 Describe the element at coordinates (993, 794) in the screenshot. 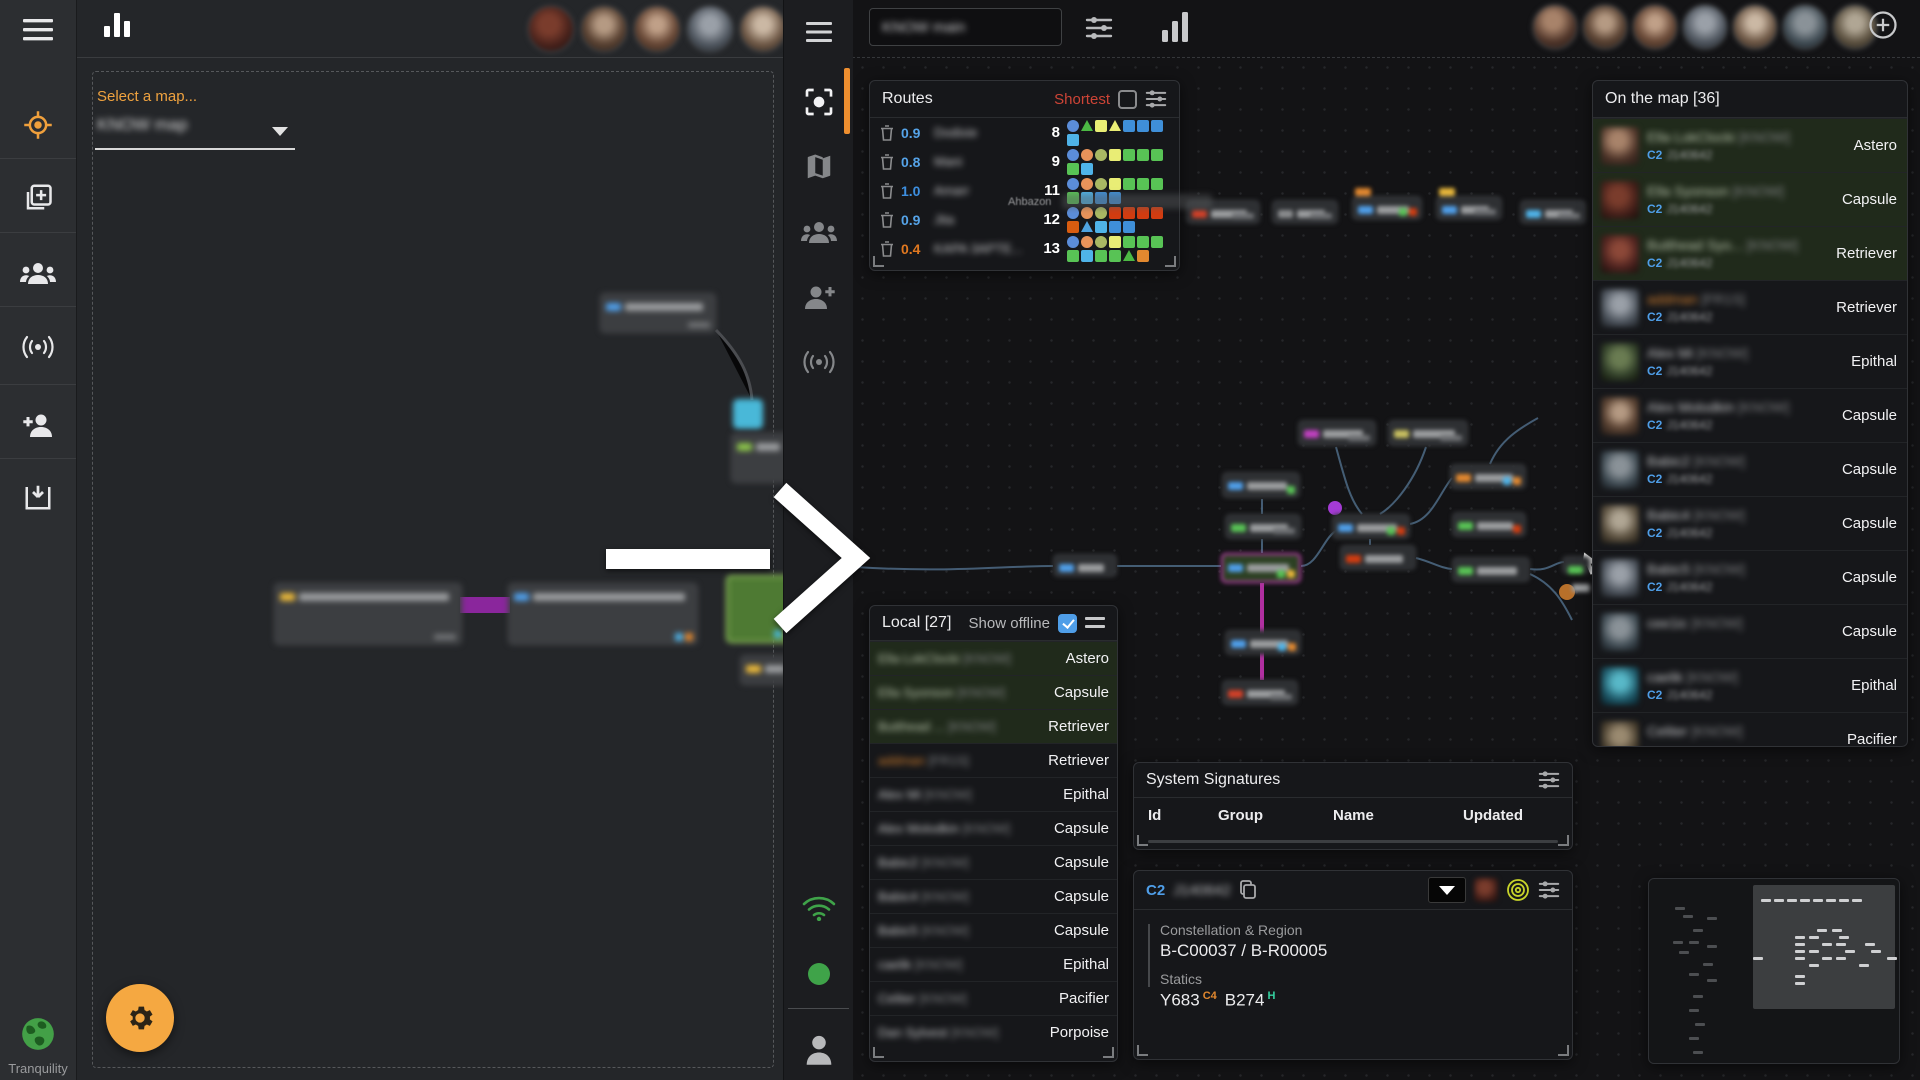

I see `local-pilot-row: Alex Mi [KNOW] Epithal` at that location.